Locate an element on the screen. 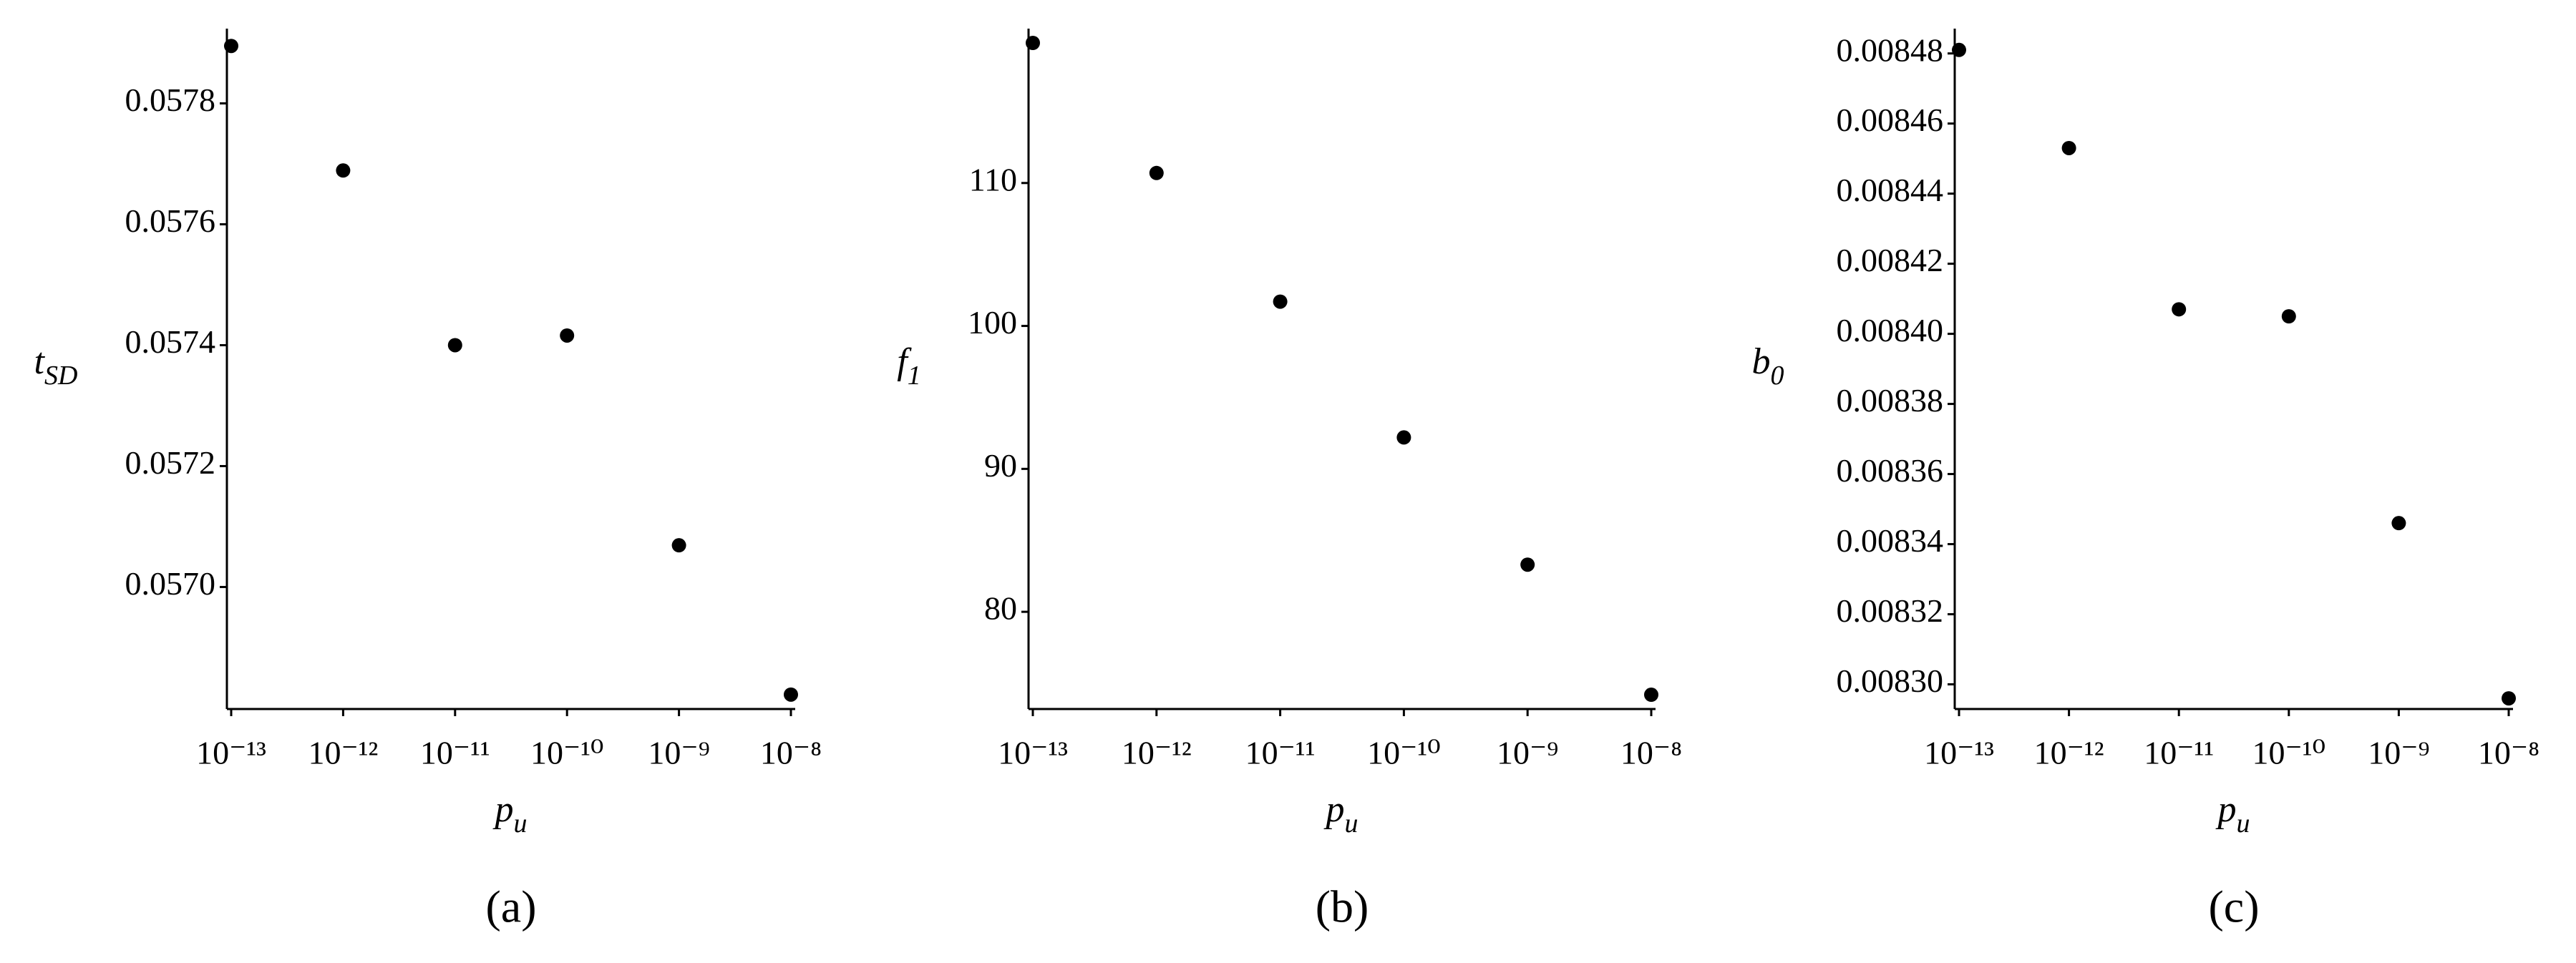 The width and height of the screenshot is (2576, 963). panel-caption: (a) is located at coordinates (510, 906).